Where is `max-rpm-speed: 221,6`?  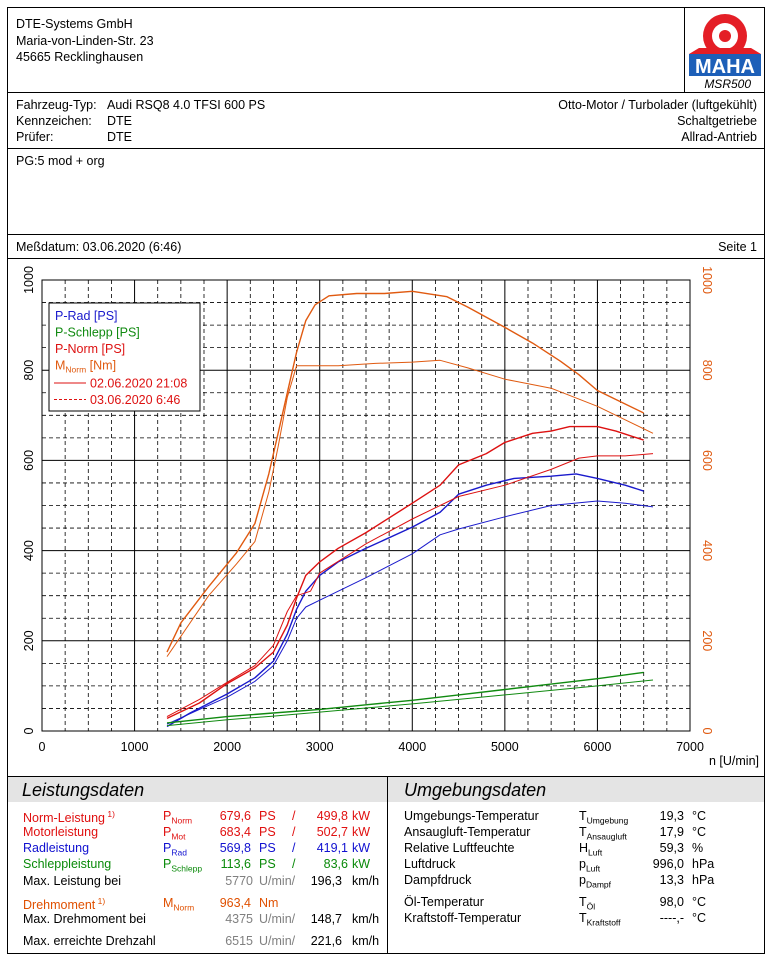 max-rpm-speed: 221,6 is located at coordinates (326, 941).